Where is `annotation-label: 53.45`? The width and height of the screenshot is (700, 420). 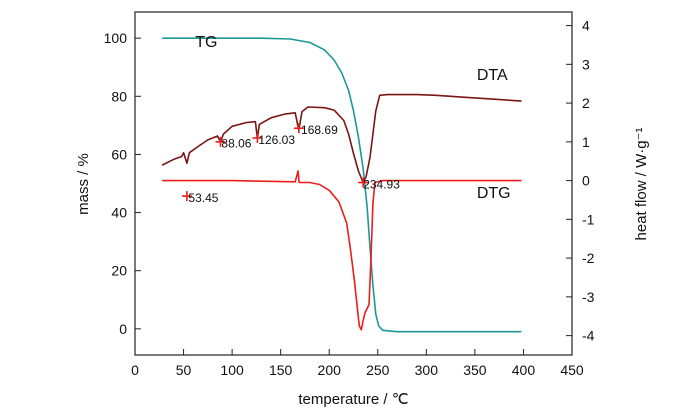
annotation-label: 53.45 is located at coordinates (203, 198).